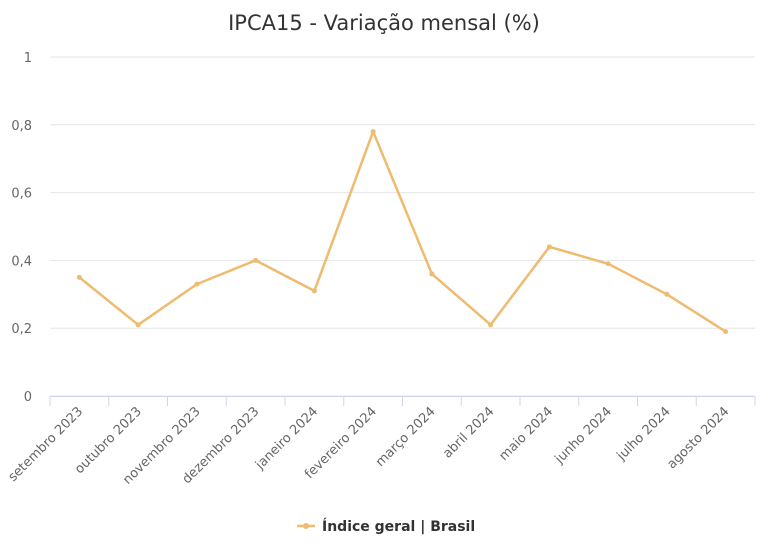 Image resolution: width=768 pixels, height=551 pixels. What do you see at coordinates (21, 329) in the screenshot?
I see `y-tick-label: 0,2` at bounding box center [21, 329].